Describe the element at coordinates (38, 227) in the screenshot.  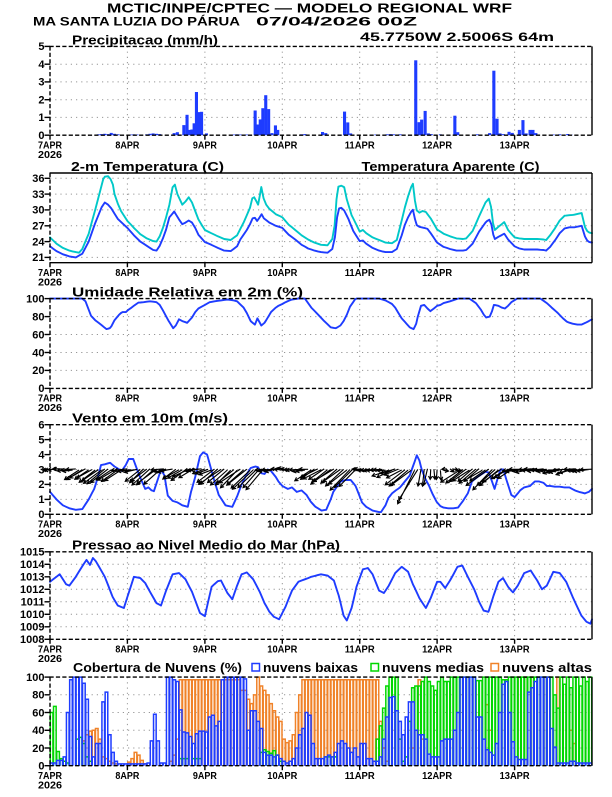
I see `svg-text: 27` at that location.